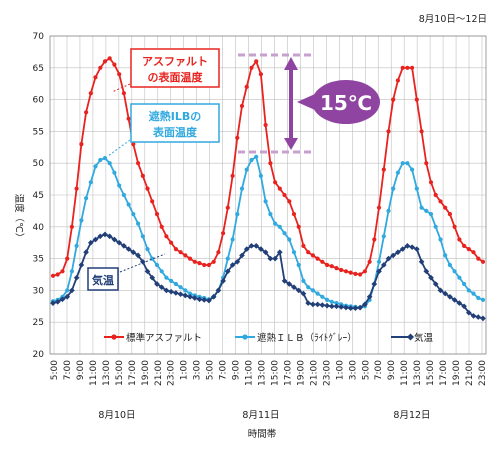  Describe the element at coordinates (176, 77) in the screenshot. I see `asphalt-callout-line2: の表面温度` at that location.